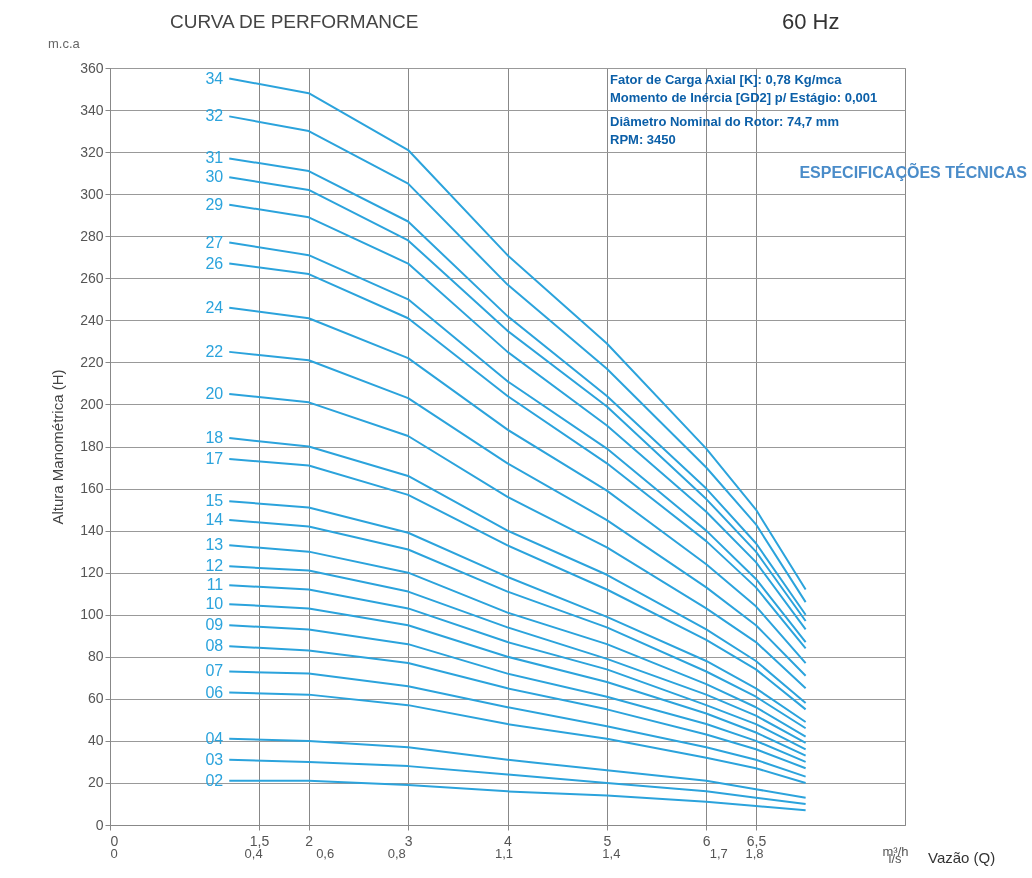 The image size is (1032, 878). Describe the element at coordinates (92, 151) in the screenshot. I see `y-tick-label: 320` at that location.